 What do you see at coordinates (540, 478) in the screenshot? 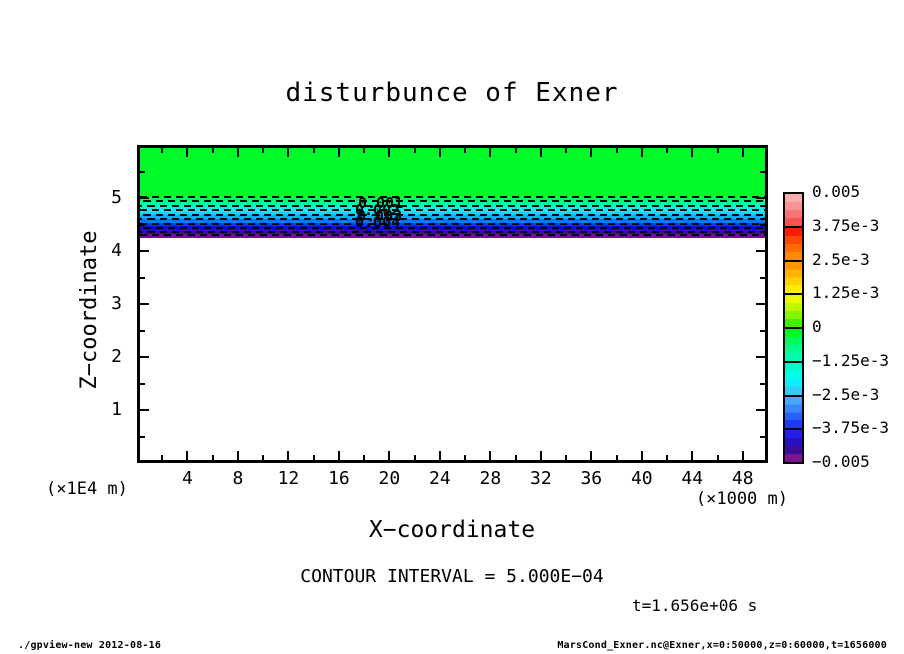
I see `x-tick-label: 32` at bounding box center [540, 478].